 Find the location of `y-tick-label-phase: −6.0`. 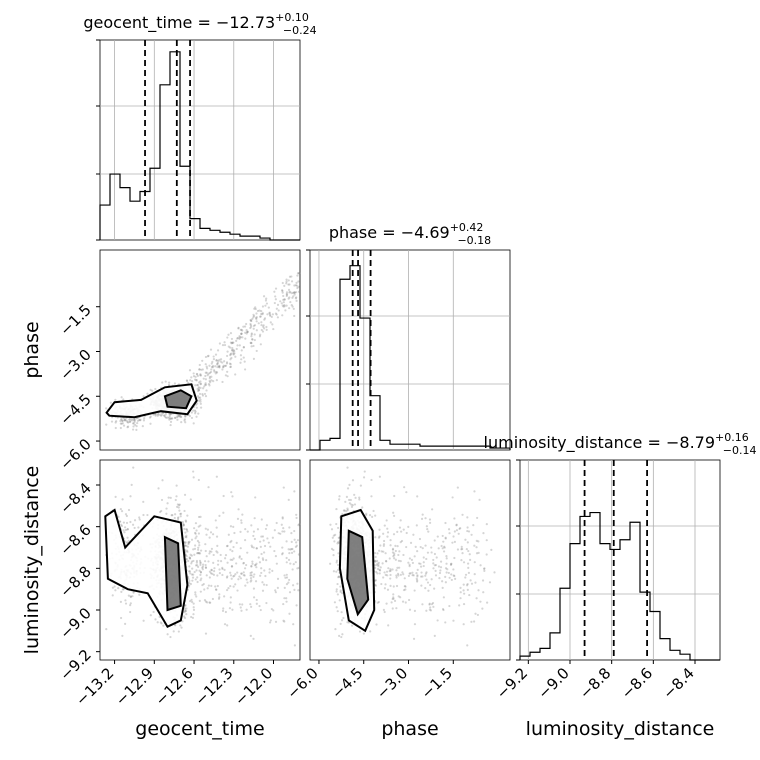

y-tick-label-phase: −6.0 is located at coordinates (75, 454).